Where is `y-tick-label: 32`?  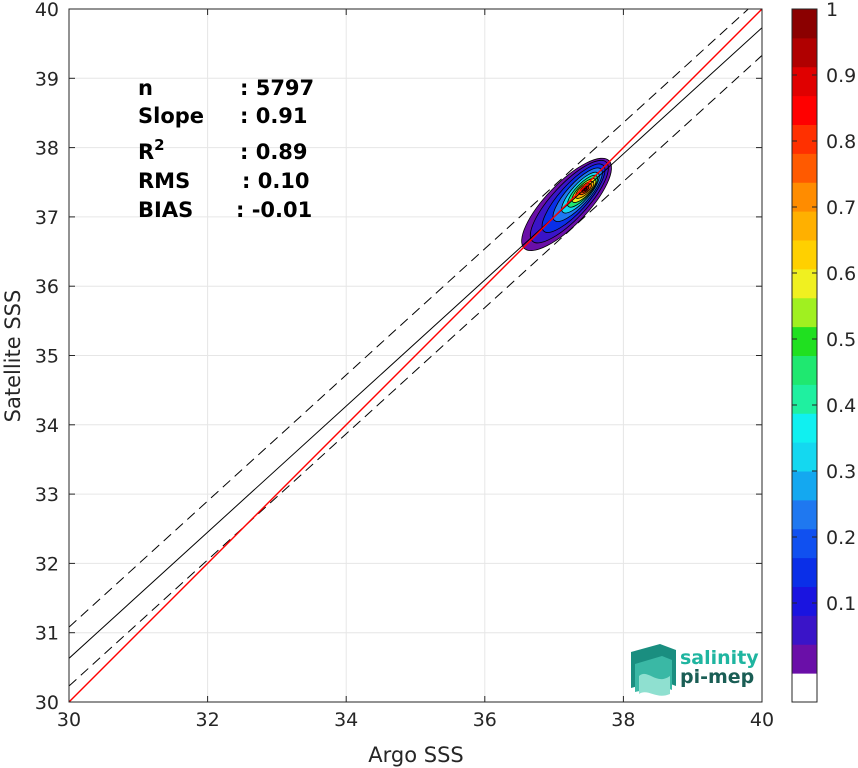 y-tick-label: 32 is located at coordinates (47, 564).